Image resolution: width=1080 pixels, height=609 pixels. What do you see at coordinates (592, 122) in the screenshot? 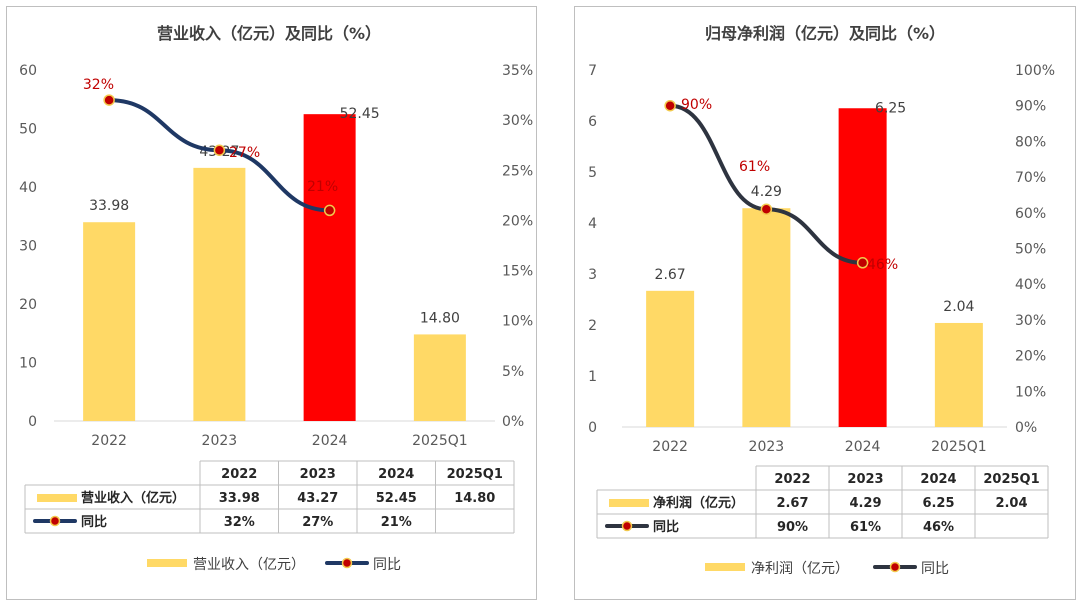
I see `y-tick-label: 6` at bounding box center [592, 122].